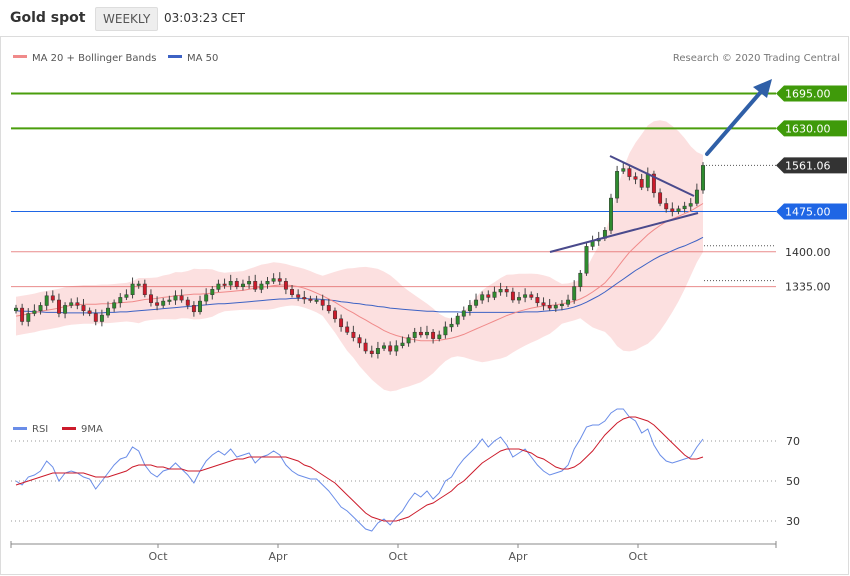 This screenshot has height=576, width=850. Describe the element at coordinates (638, 556) in the screenshot. I see `time-axis-label: Oct` at that location.